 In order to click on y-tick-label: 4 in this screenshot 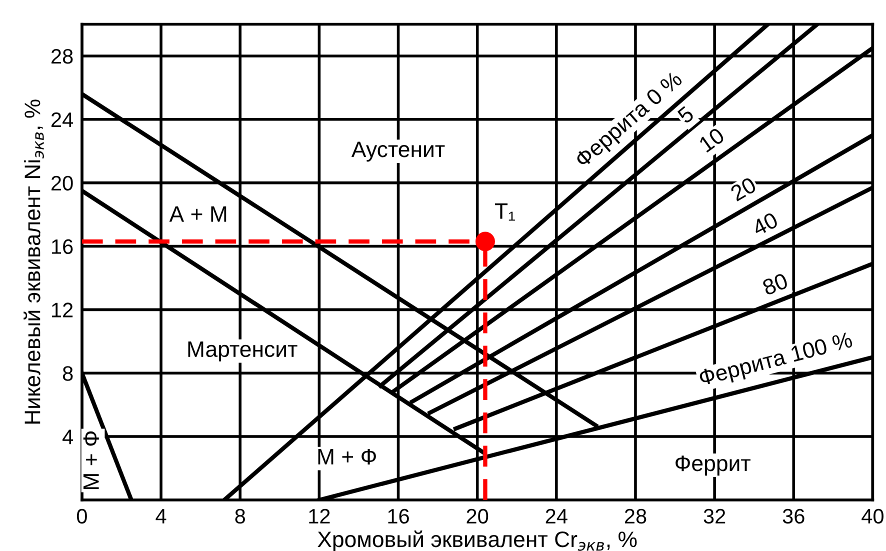, I will do `click(68, 437)`.